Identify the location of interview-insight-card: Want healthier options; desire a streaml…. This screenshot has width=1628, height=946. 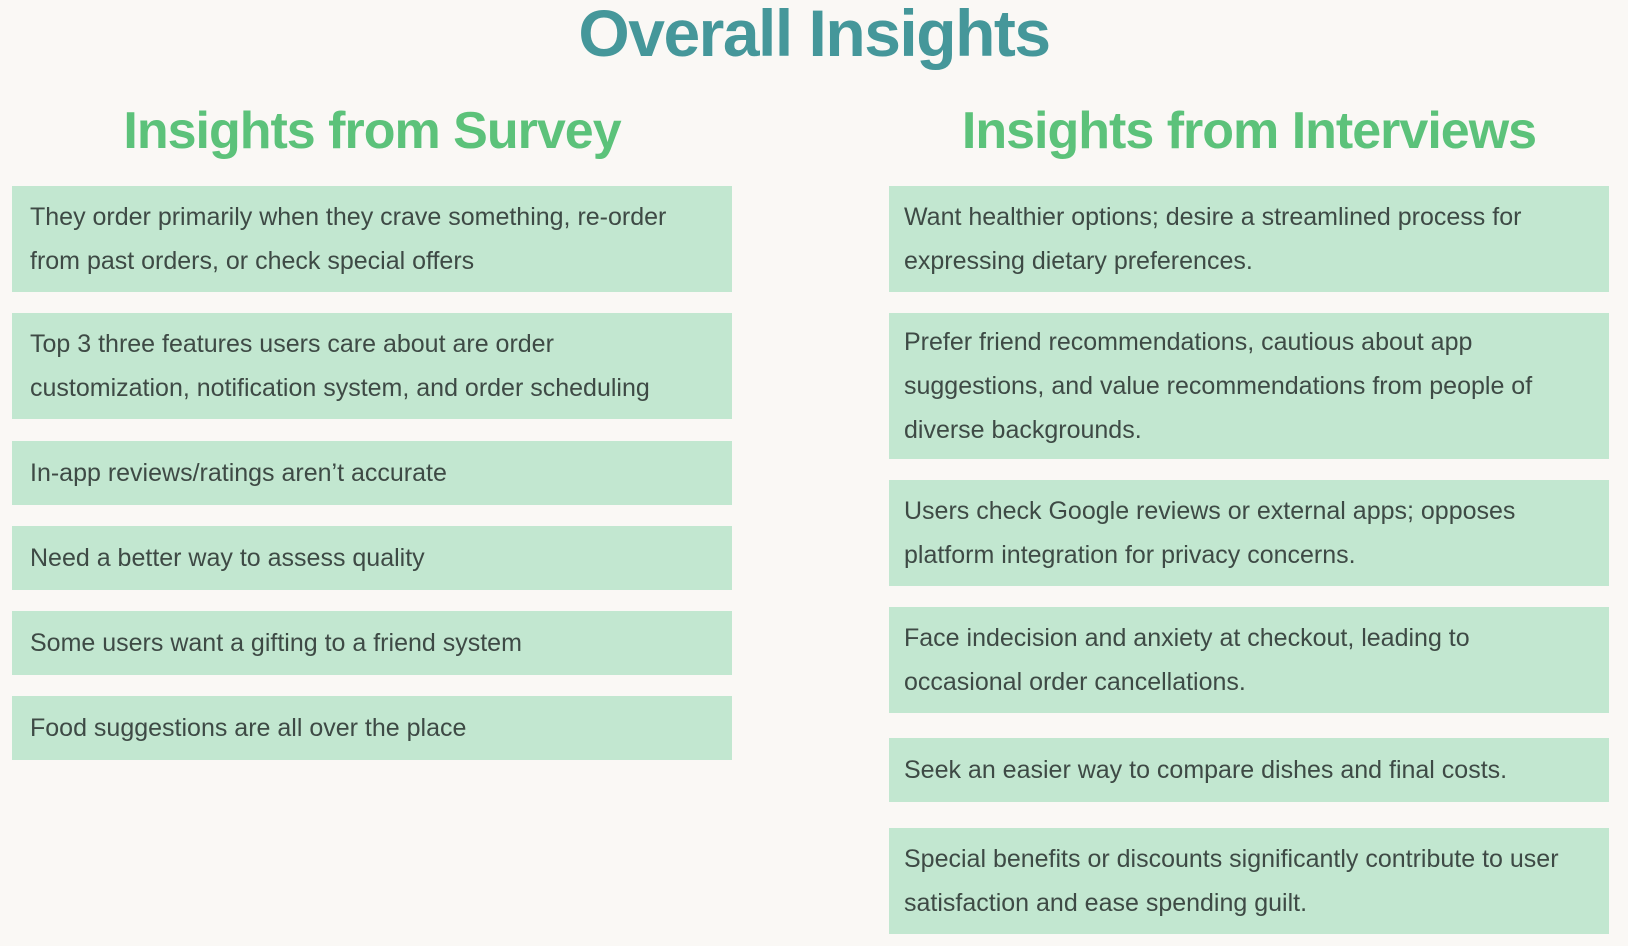
(1249, 239).